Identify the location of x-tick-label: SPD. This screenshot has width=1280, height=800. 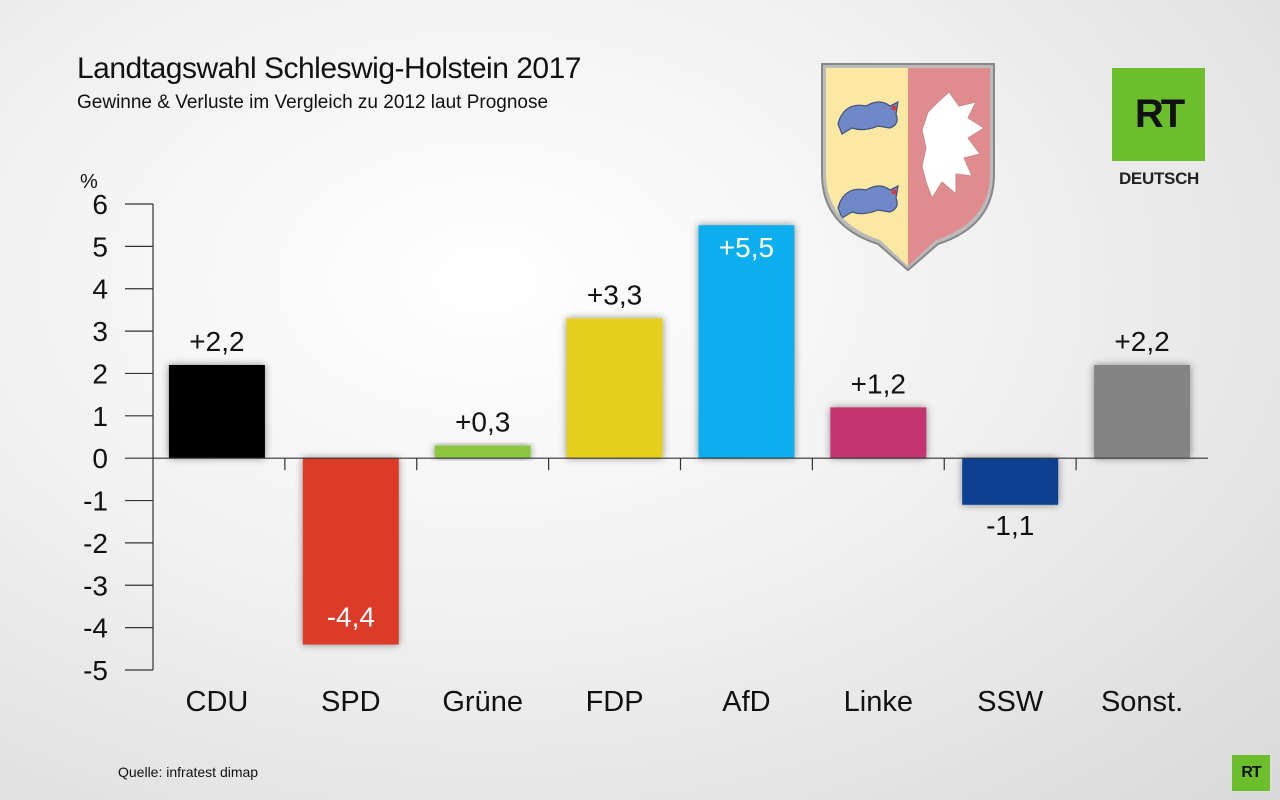
(351, 702).